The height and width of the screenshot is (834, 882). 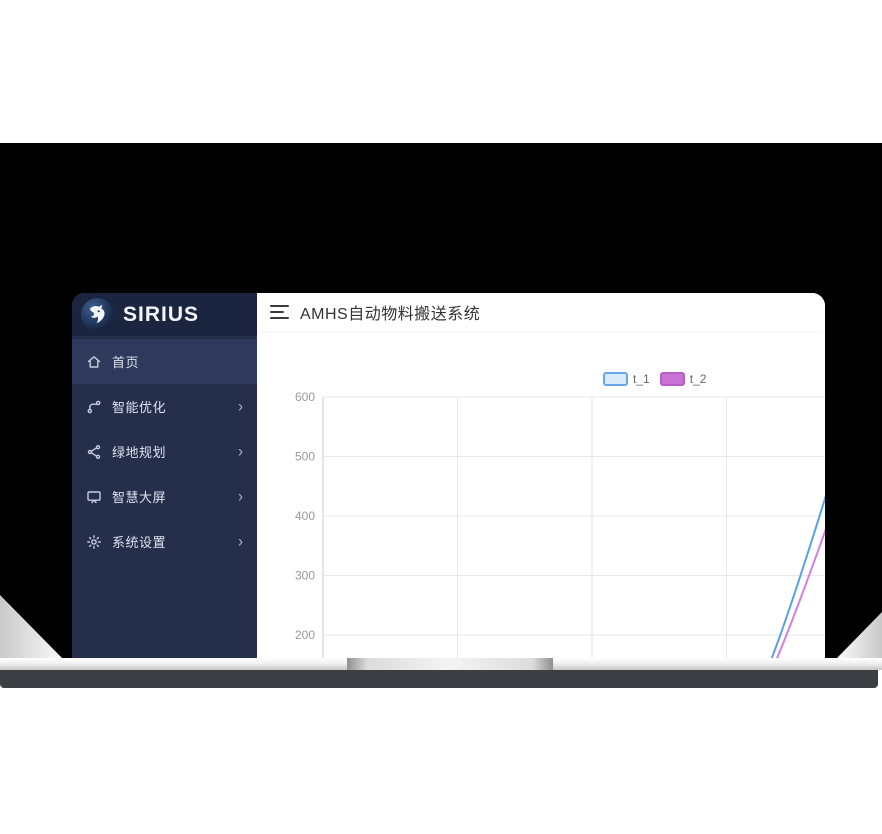 I want to click on sidebar-item-label: 首页, so click(x=126, y=362).